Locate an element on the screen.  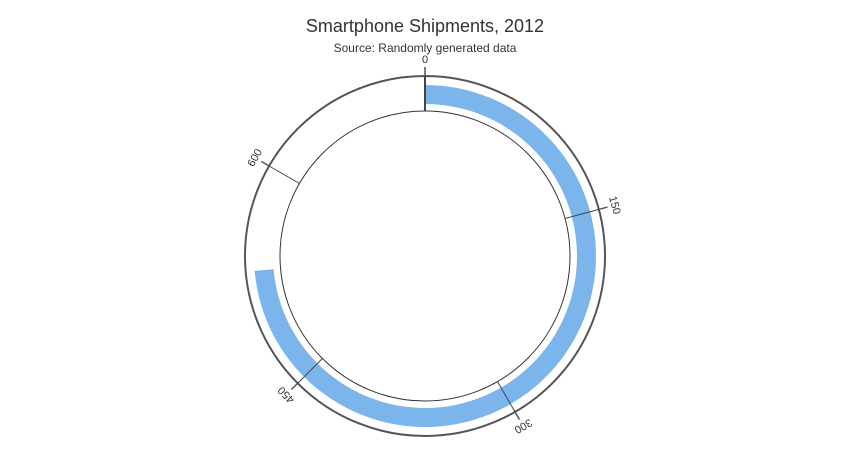
tick-label: 600 is located at coordinates (255, 158).